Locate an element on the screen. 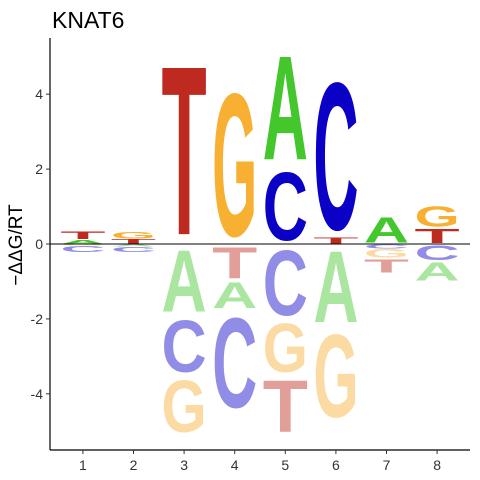 The height and width of the screenshot is (480, 480). logo-letter-t-pos6: T is located at coordinates (335, 241).